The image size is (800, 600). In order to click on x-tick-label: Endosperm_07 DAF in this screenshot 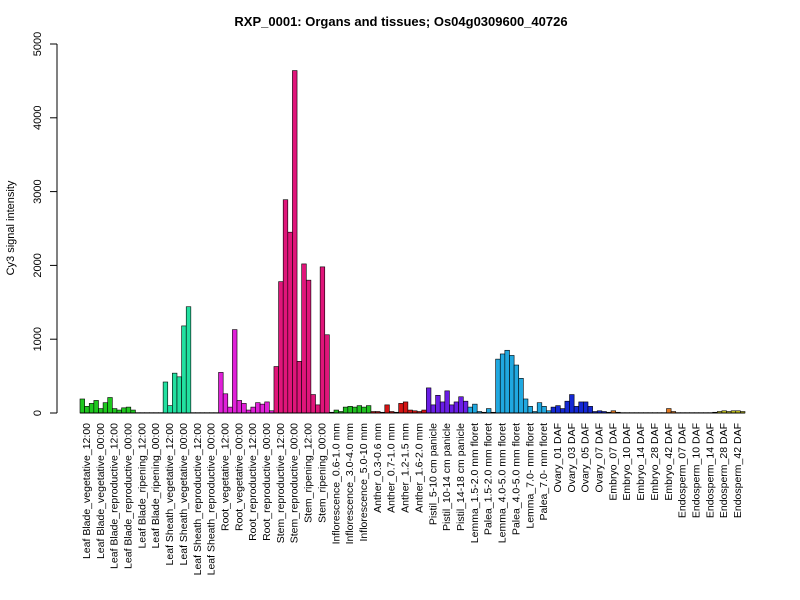, I will do `click(683, 470)`.